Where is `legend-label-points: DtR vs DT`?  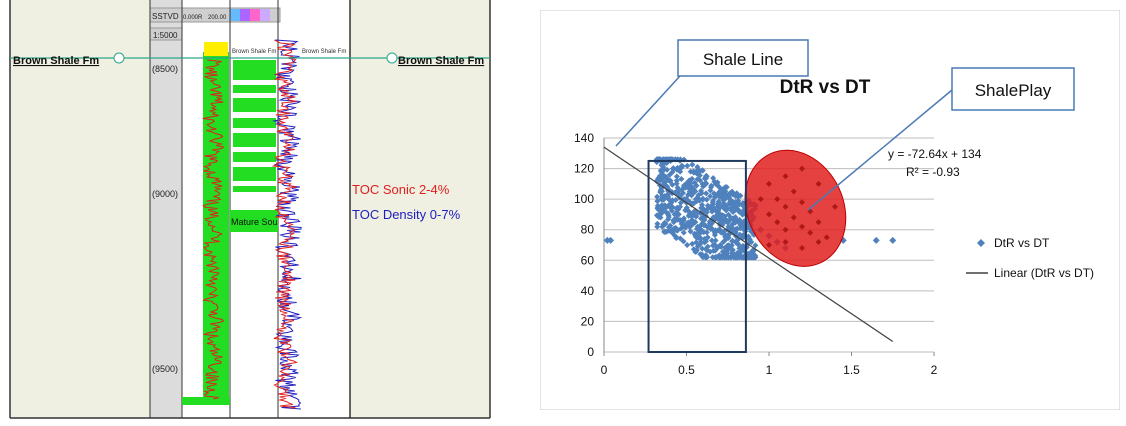
legend-label-points: DtR vs DT is located at coordinates (1022, 243).